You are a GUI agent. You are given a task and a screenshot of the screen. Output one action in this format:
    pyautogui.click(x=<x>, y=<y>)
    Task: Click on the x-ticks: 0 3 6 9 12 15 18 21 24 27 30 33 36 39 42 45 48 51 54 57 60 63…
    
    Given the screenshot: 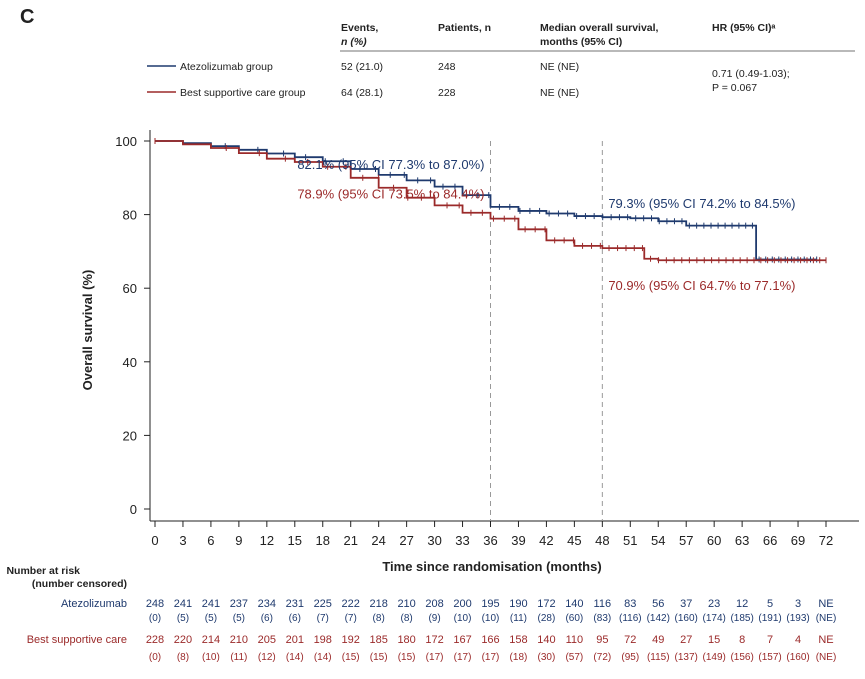 What is the action you would take?
    pyautogui.click(x=492, y=534)
    